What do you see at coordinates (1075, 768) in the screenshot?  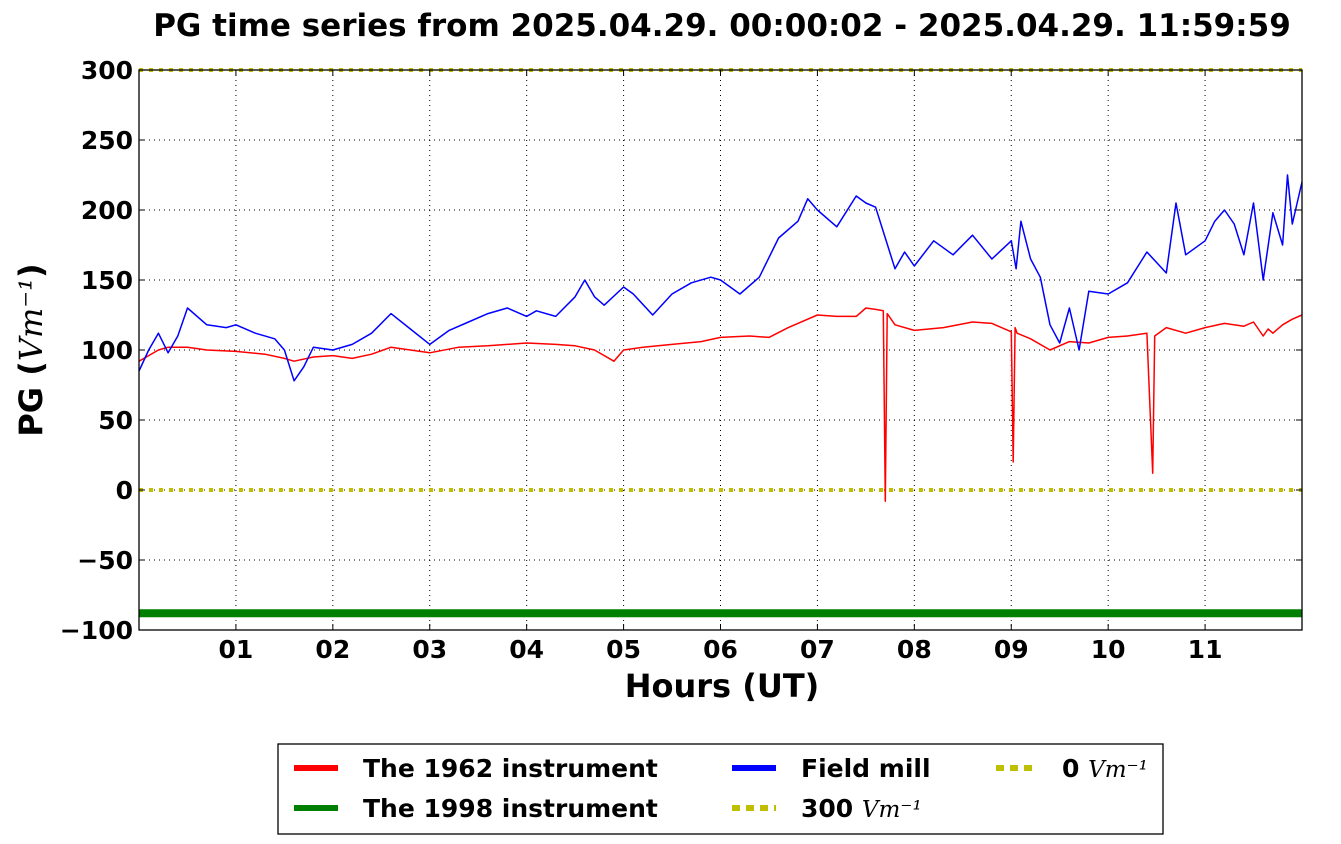 I see `legend-label-value: 0` at bounding box center [1075, 768].